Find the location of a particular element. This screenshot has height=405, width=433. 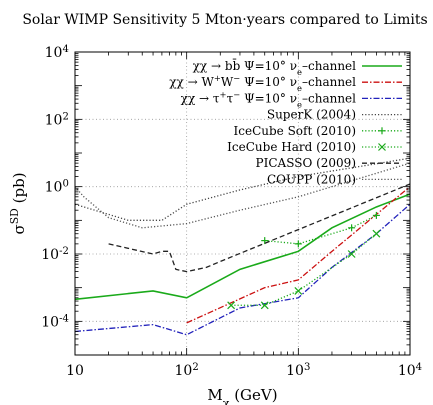

x-tick-label: 104 is located at coordinates (410, 371).